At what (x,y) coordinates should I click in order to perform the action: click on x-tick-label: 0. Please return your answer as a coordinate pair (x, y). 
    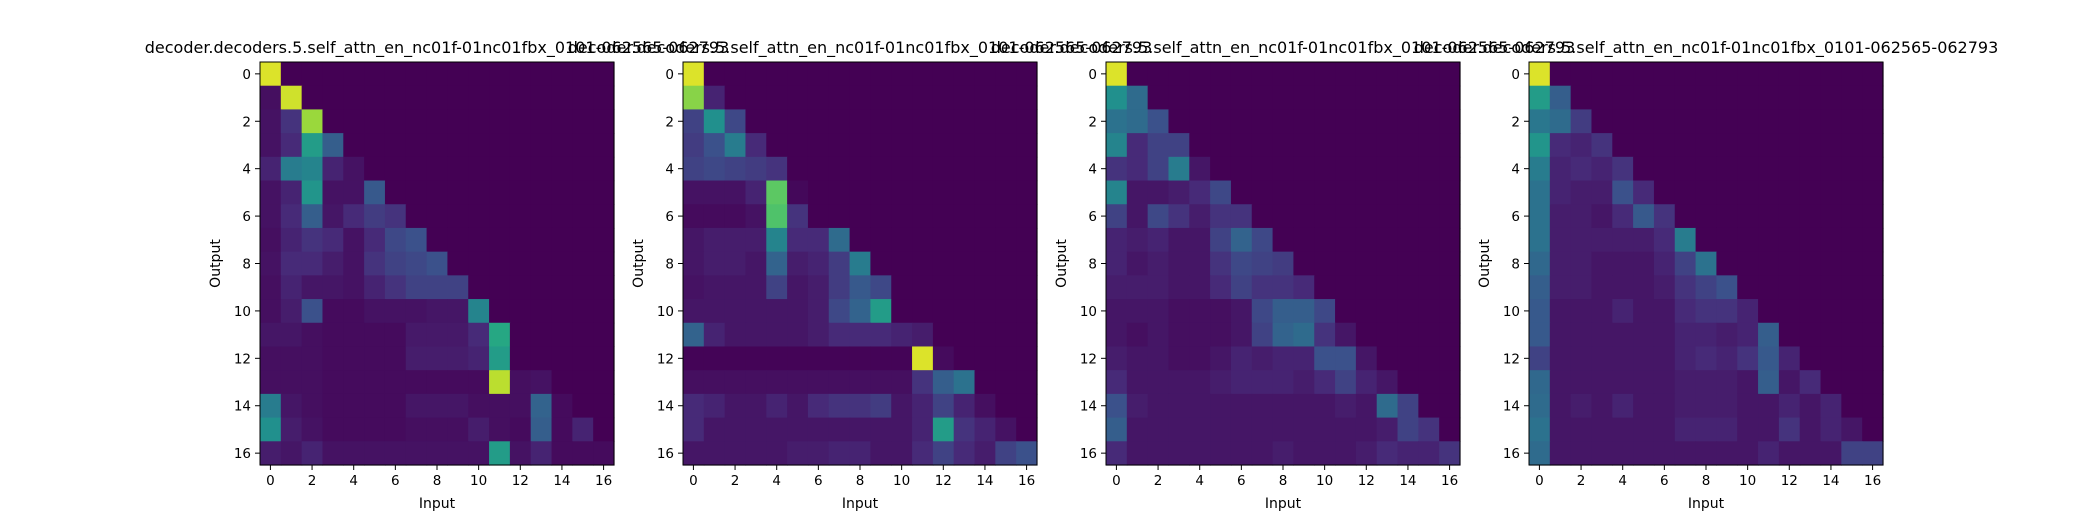
    Looking at the image, I should click on (693, 481).